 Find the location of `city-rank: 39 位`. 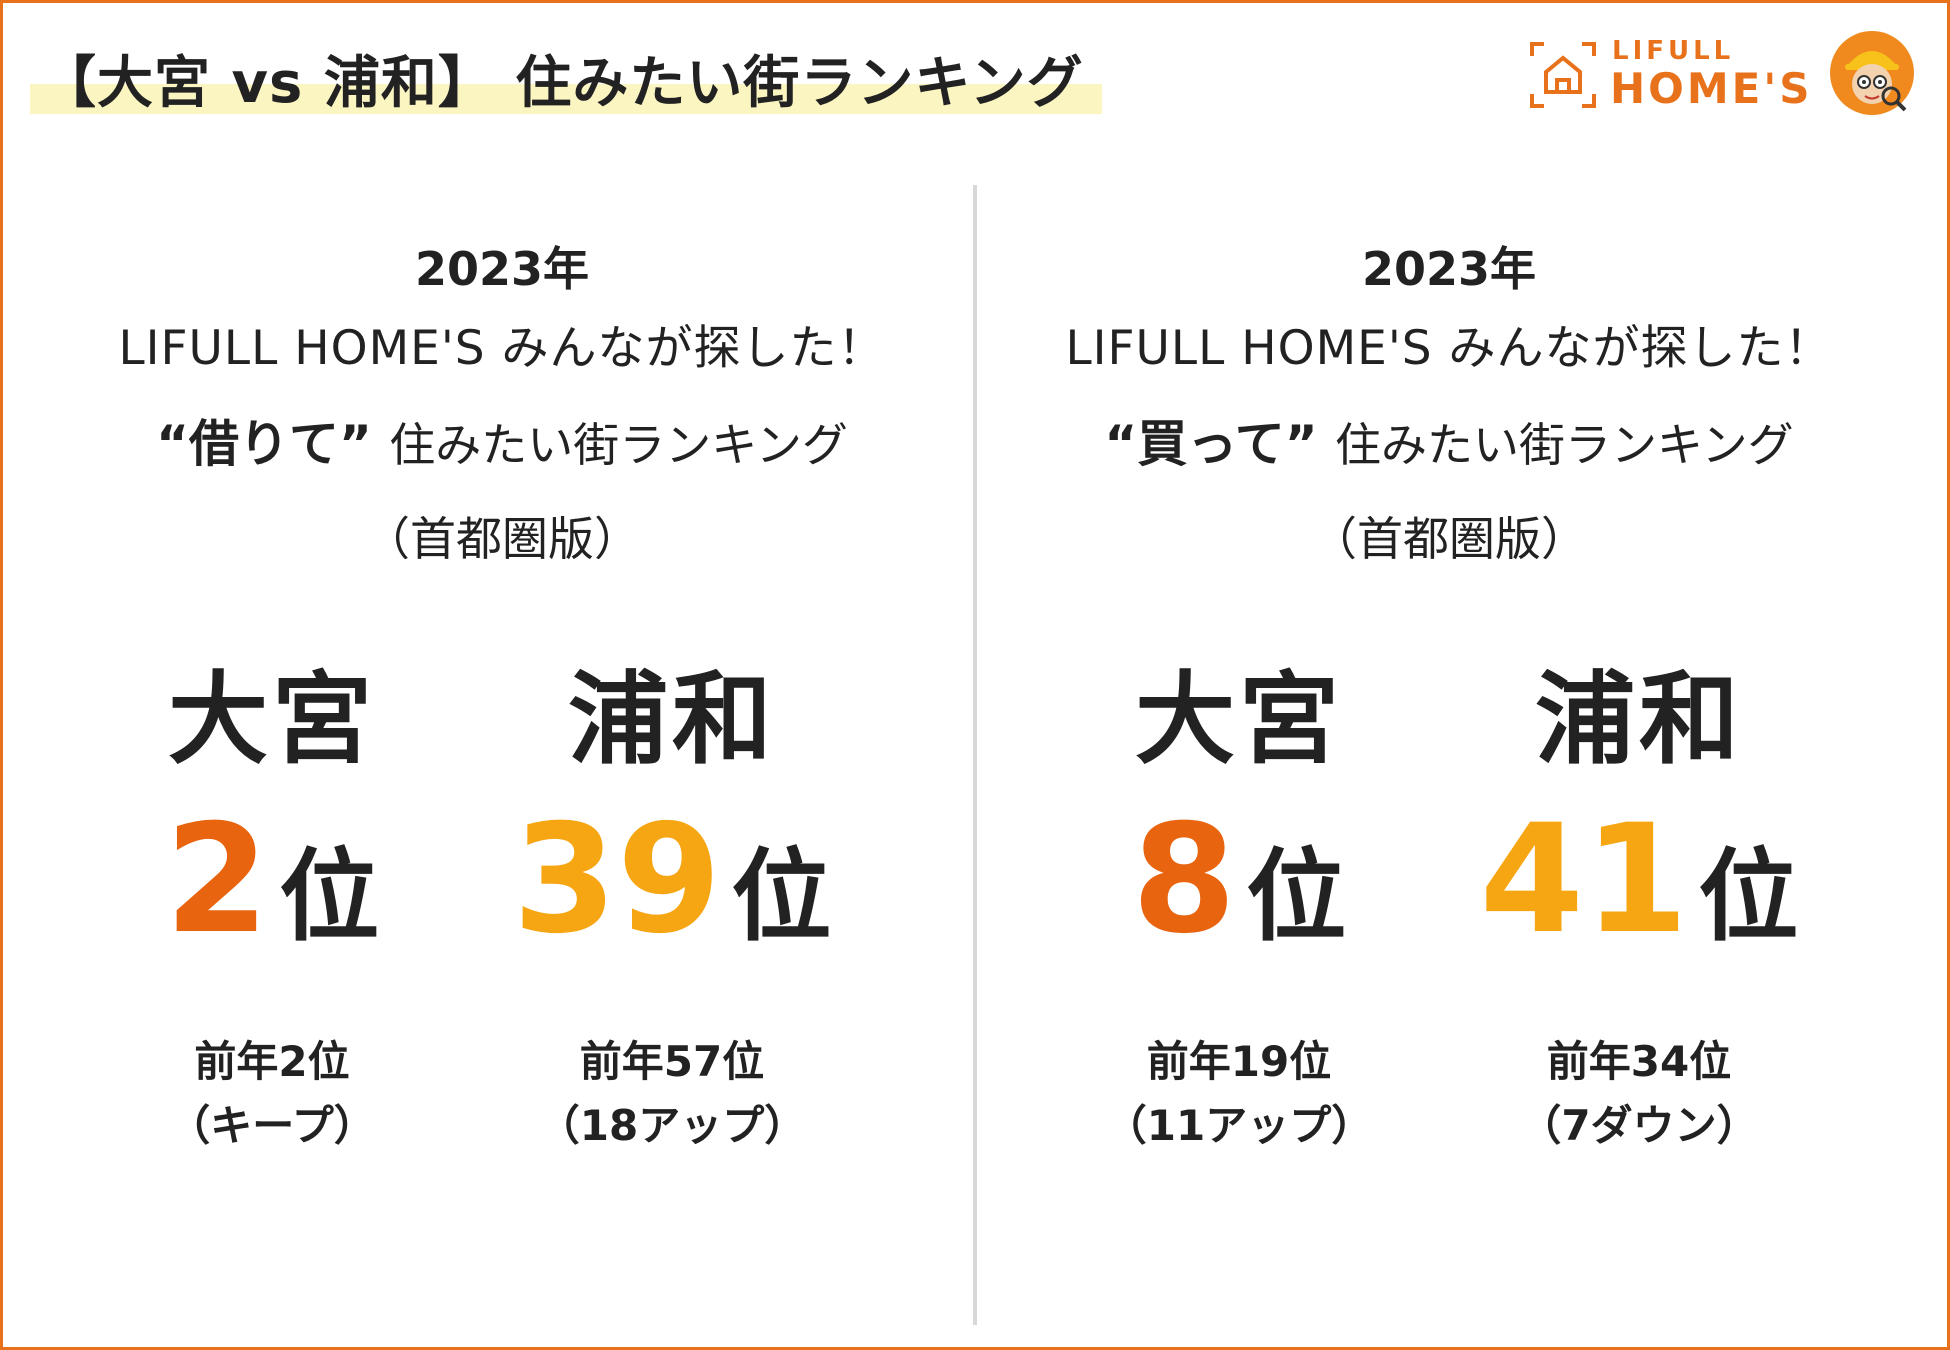

city-rank: 39 位 is located at coordinates (672, 880).